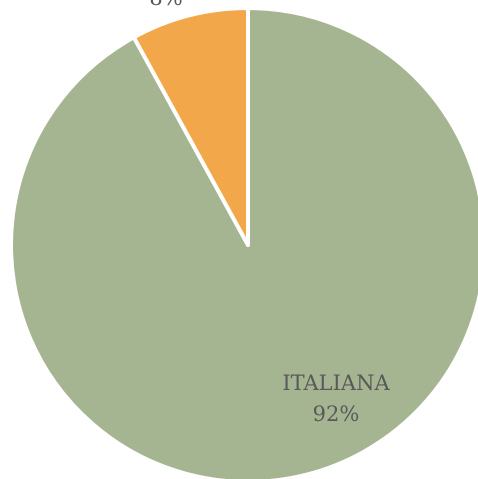 The image size is (478, 479). I want to click on slice-label-value: 8%, so click(165, 5).